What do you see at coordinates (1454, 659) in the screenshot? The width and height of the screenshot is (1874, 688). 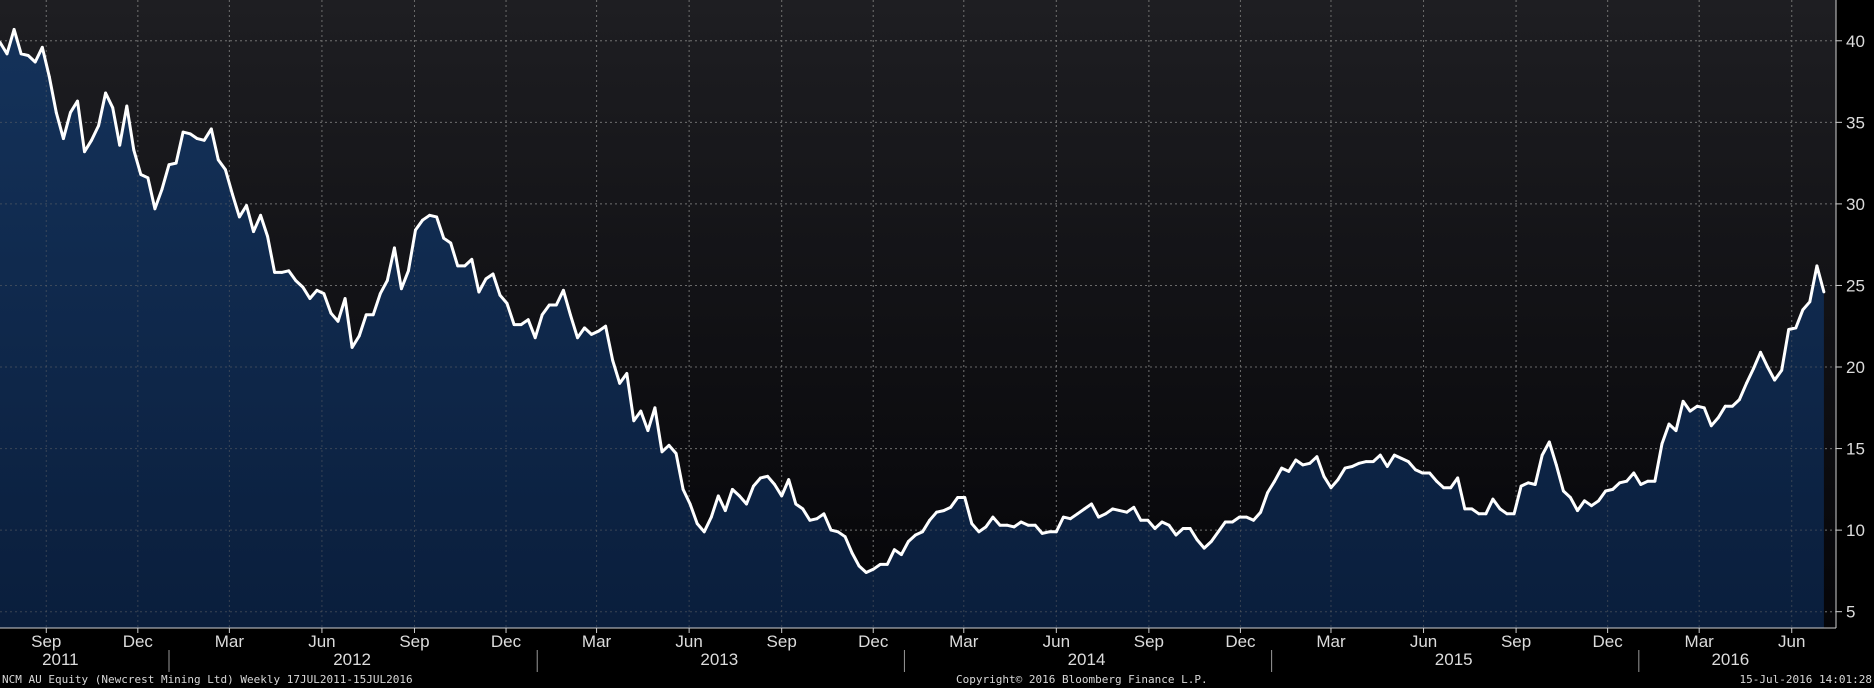 I see `year-label: 2015` at bounding box center [1454, 659].